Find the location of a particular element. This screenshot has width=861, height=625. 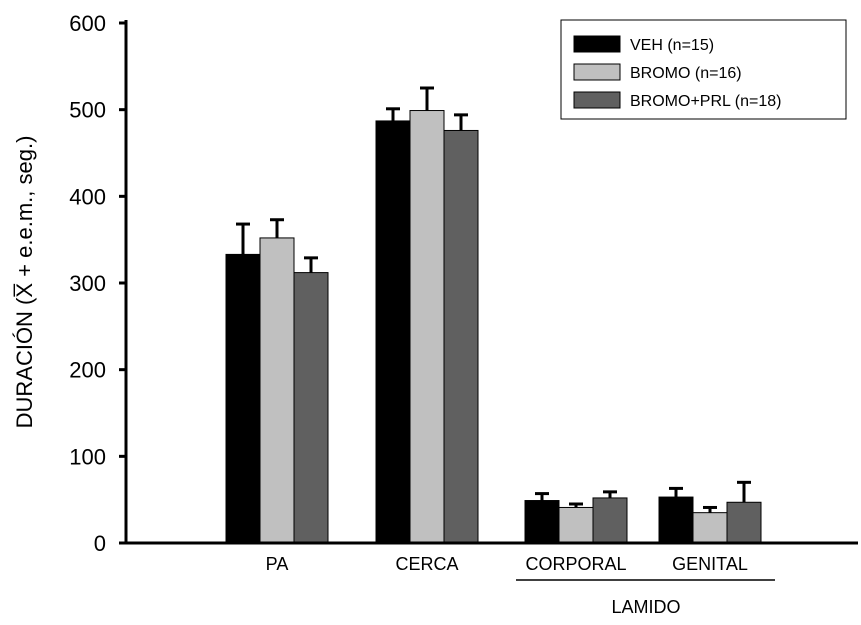

y-tick-label-300: 300 is located at coordinates (87, 283).